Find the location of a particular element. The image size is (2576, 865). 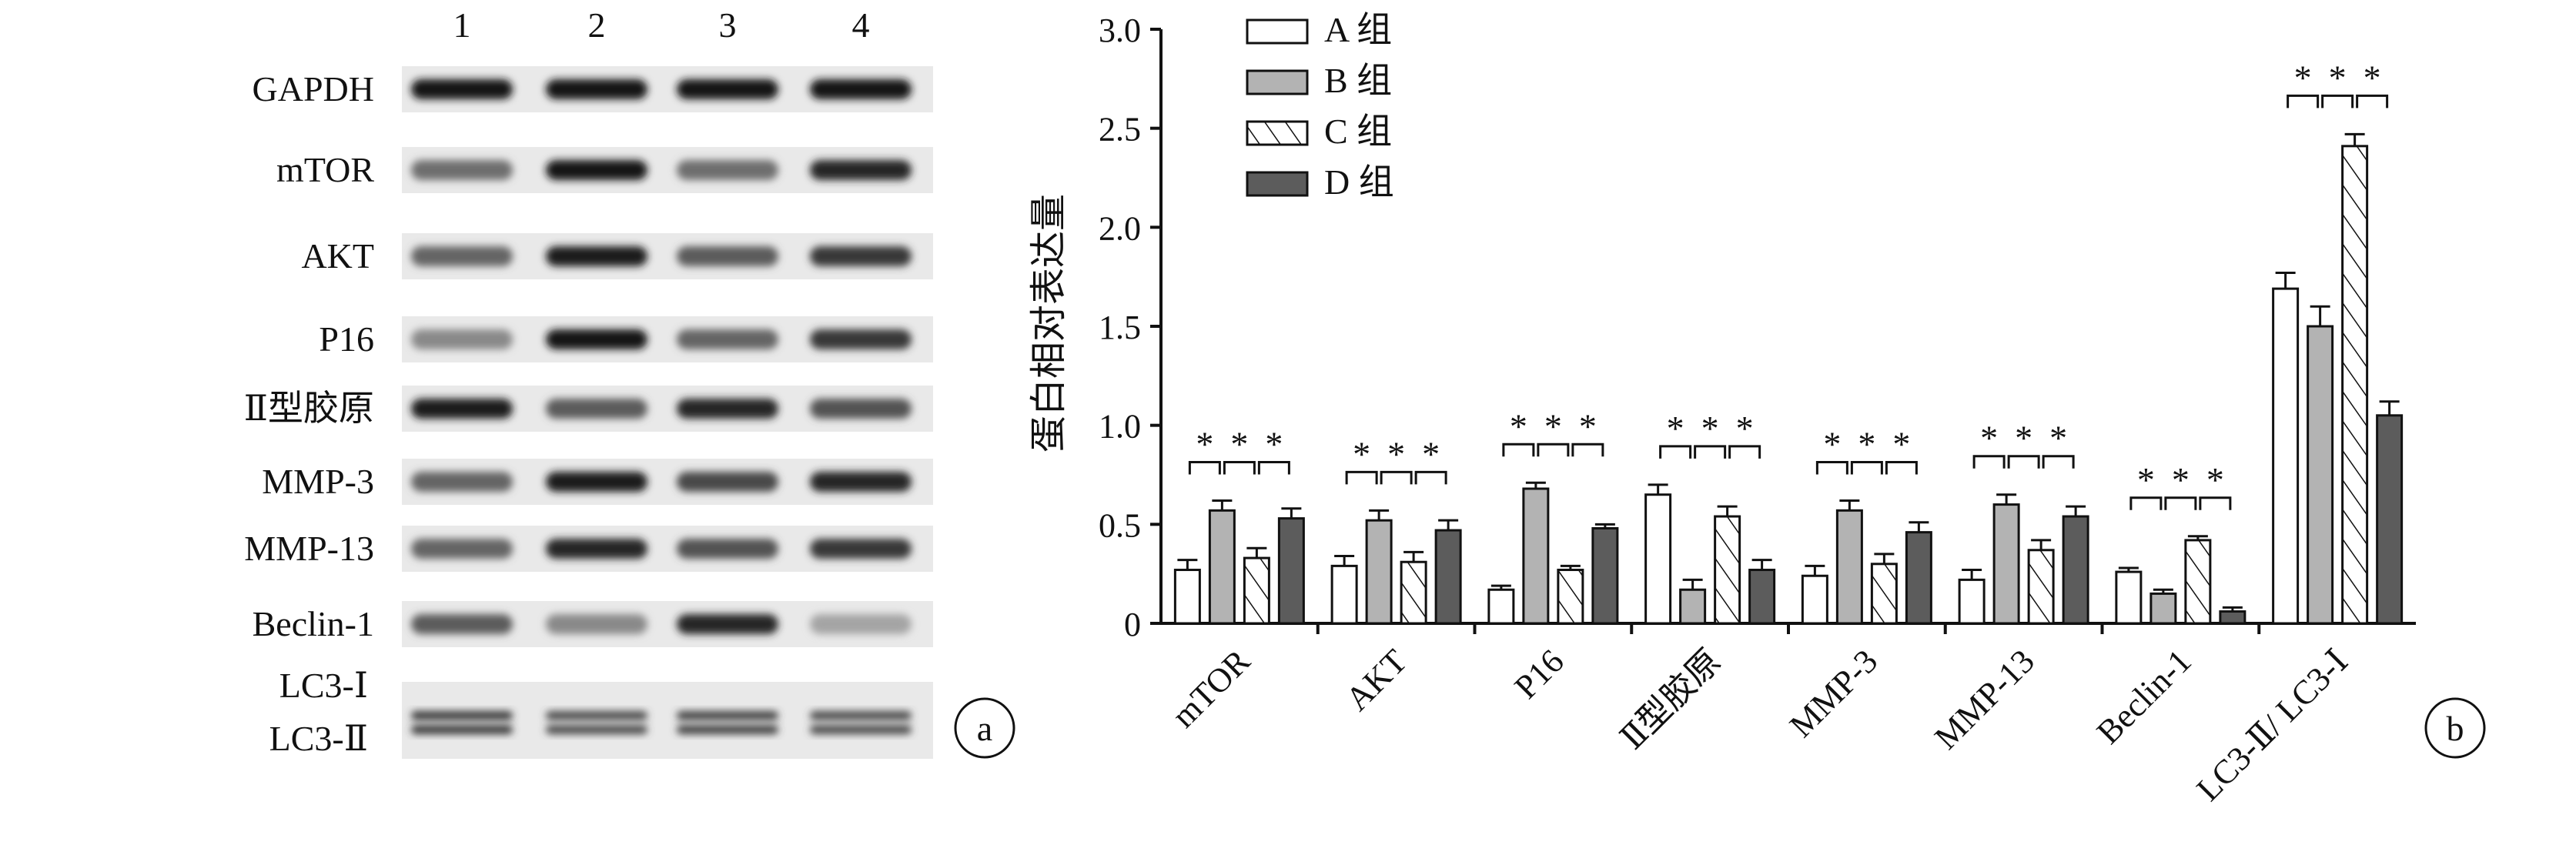

x-category-label: MMP-3 is located at coordinates (1834, 693).